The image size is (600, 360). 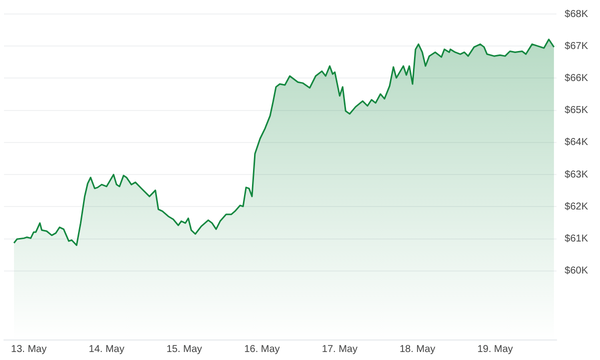 I want to click on y-tick-label: $63K, so click(x=576, y=174).